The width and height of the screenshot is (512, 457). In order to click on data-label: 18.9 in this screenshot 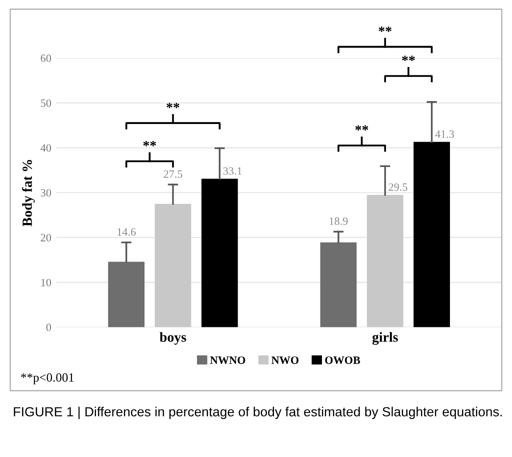, I will do `click(339, 221)`.